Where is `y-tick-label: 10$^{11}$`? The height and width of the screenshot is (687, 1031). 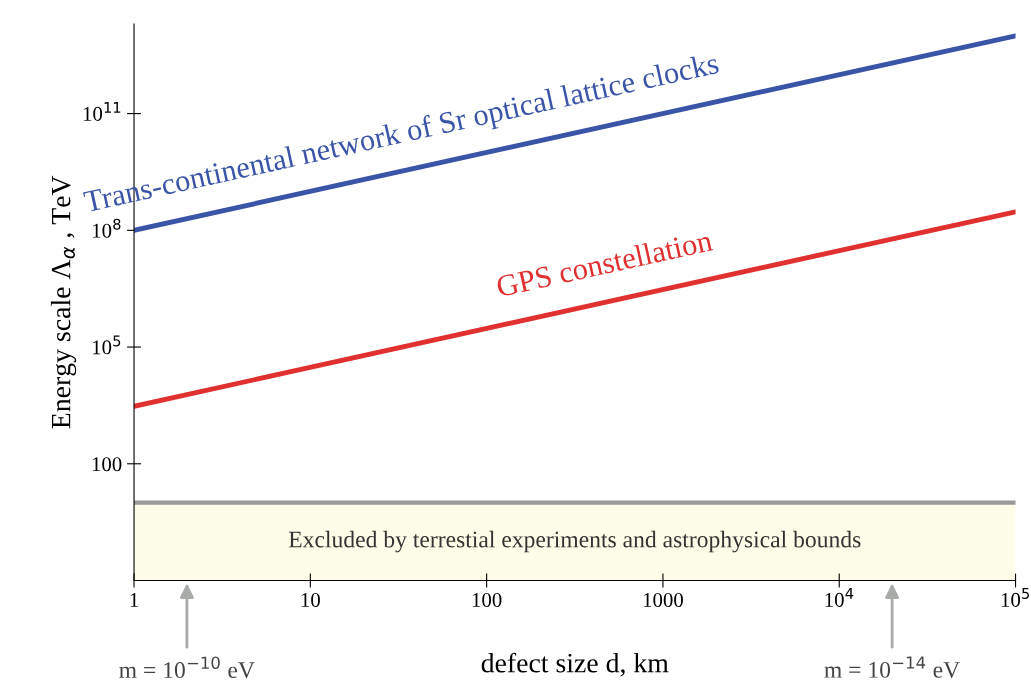
y-tick-label: 10$^{11}$ is located at coordinates (102, 111).